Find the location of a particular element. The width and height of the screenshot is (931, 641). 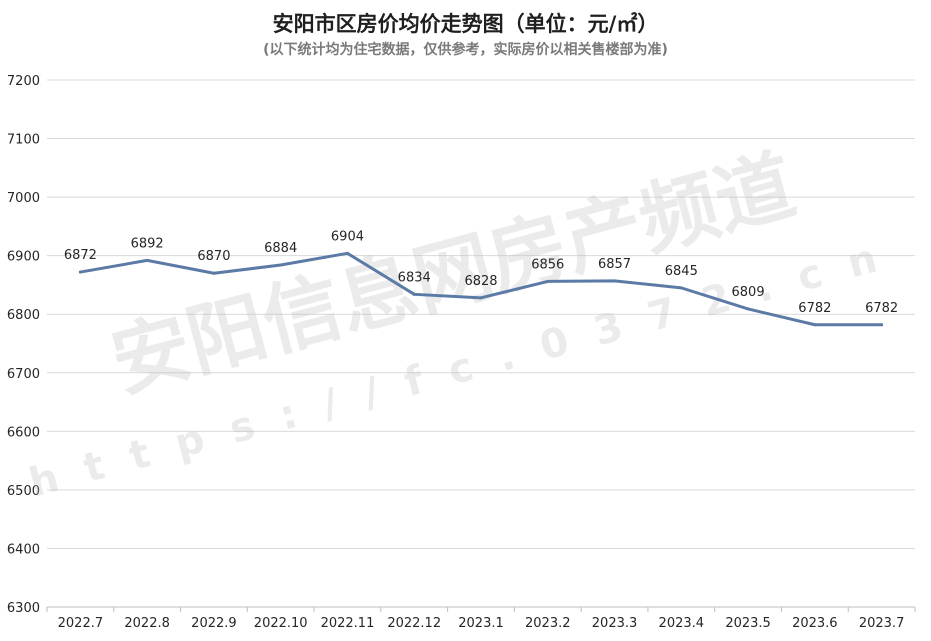

x-tick-label: 2022.9 is located at coordinates (214, 623).